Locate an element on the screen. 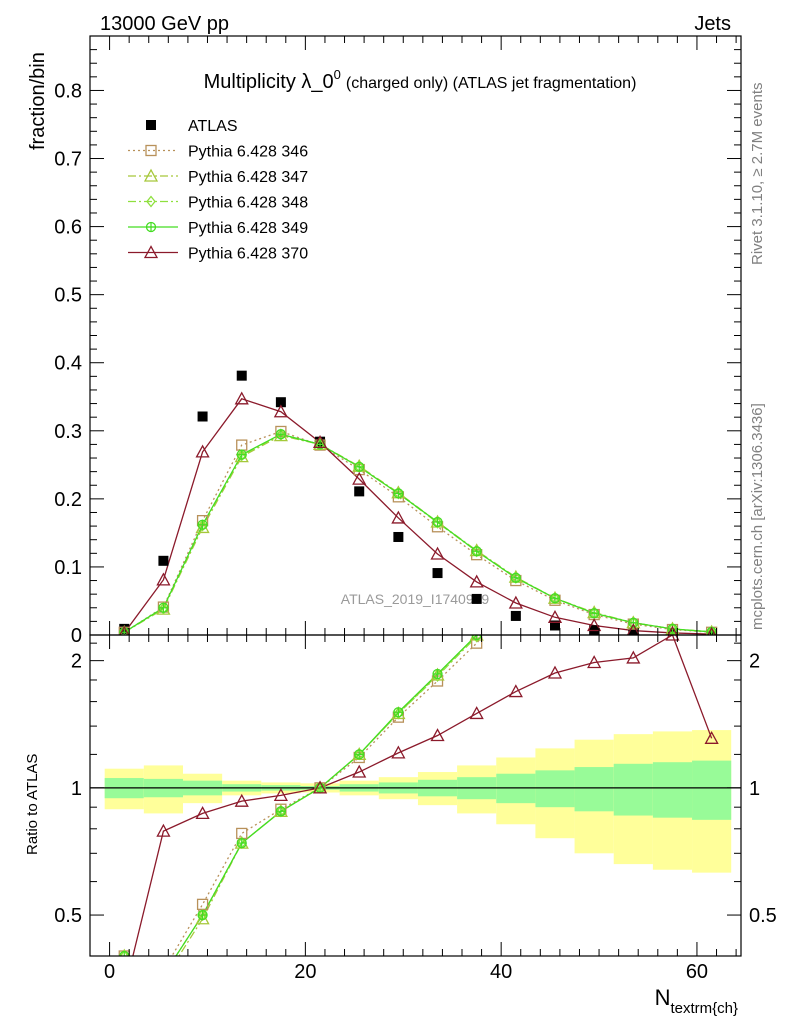  legend-entry-series-3: Pythia 6.428 348 is located at coordinates (218, 203).